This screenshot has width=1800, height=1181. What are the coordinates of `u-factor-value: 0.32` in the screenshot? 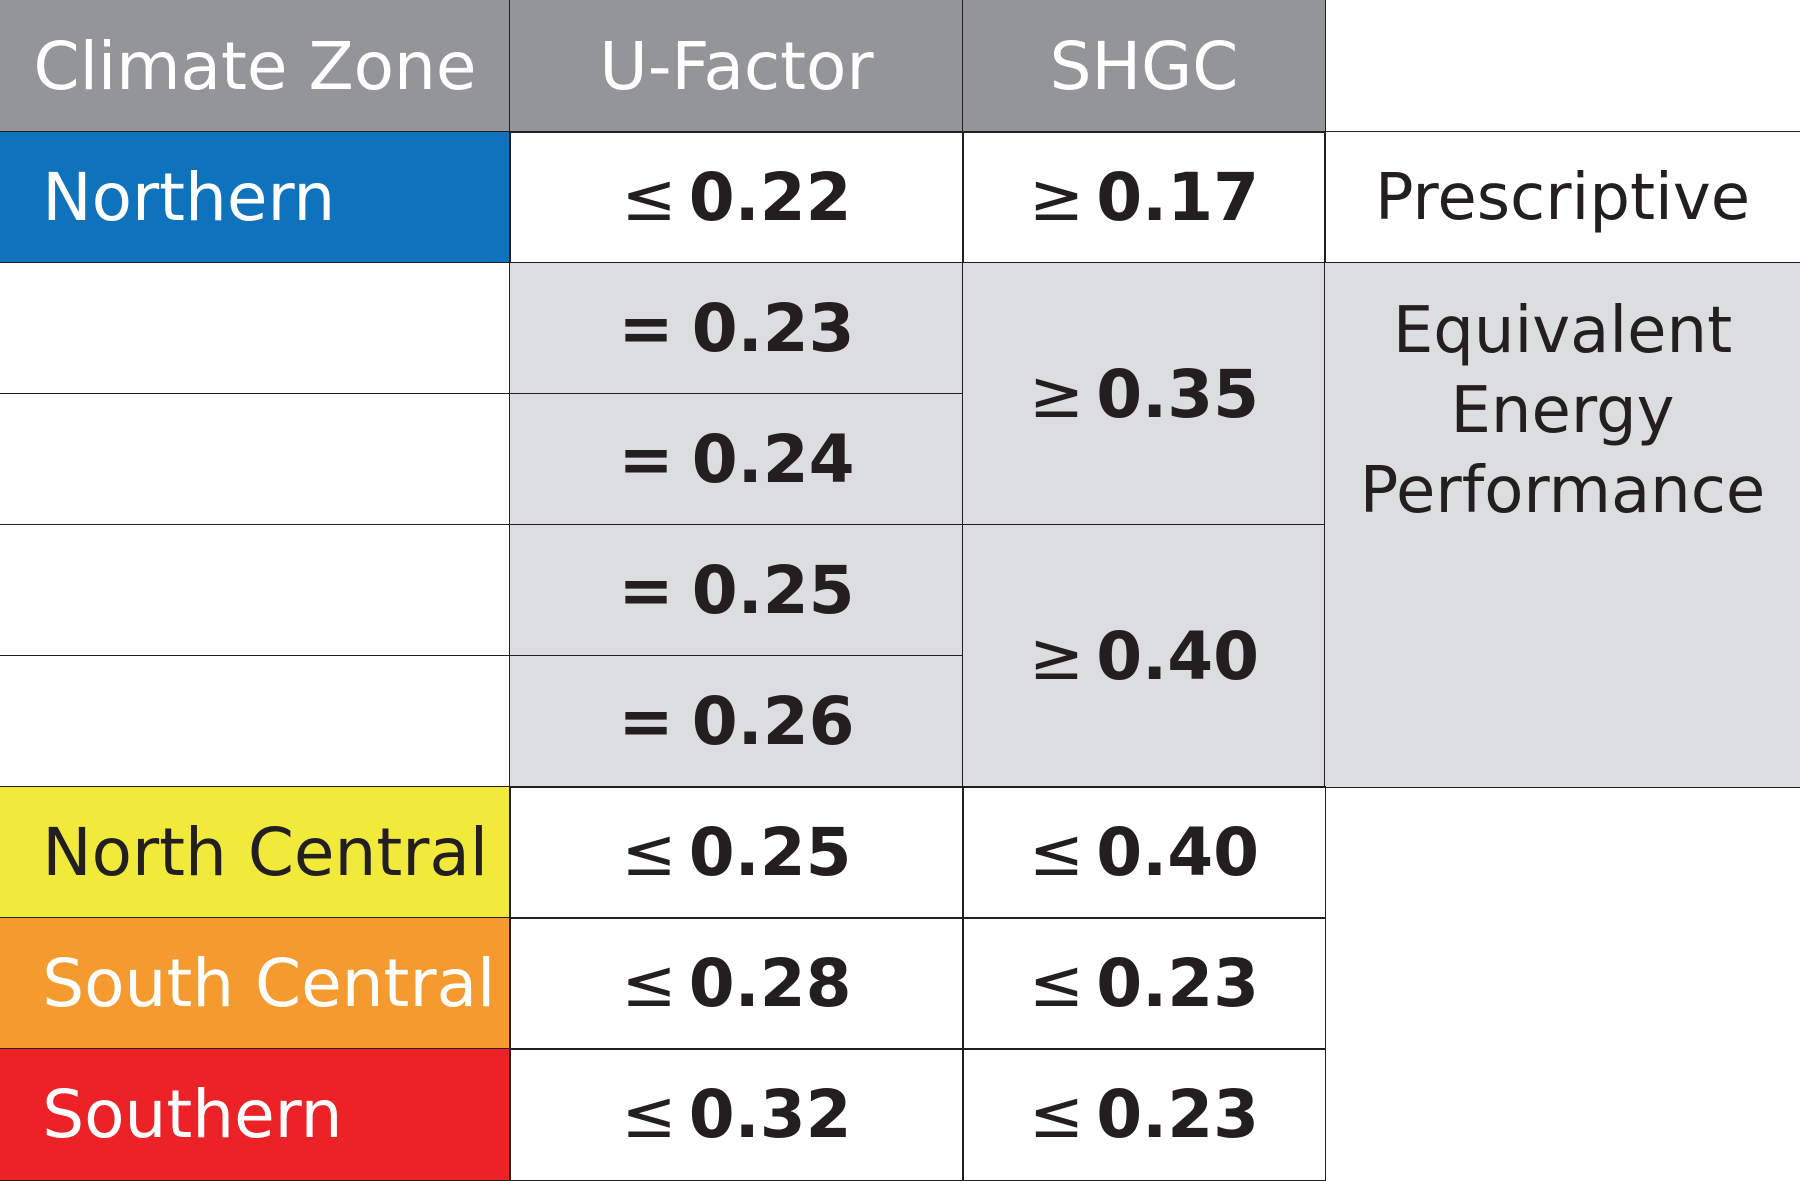 It's located at (770, 1114).